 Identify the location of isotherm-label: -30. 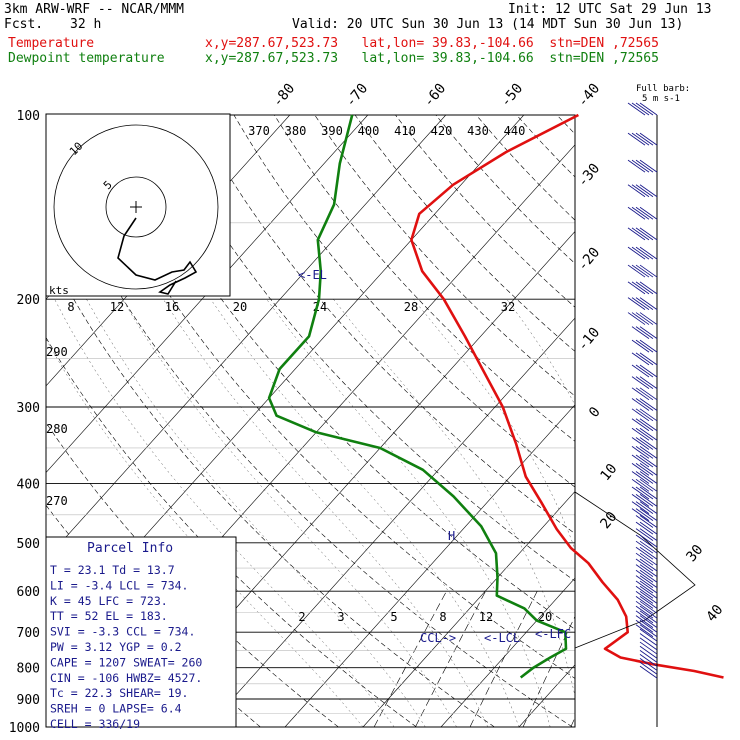
(589, 176).